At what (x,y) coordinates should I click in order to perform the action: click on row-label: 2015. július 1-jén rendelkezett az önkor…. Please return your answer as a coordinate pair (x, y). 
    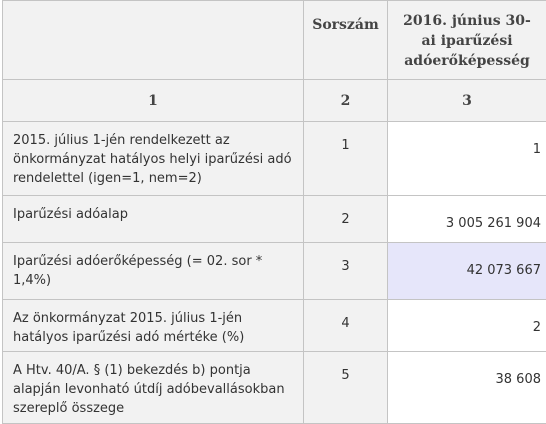
    Looking at the image, I should click on (153, 159).